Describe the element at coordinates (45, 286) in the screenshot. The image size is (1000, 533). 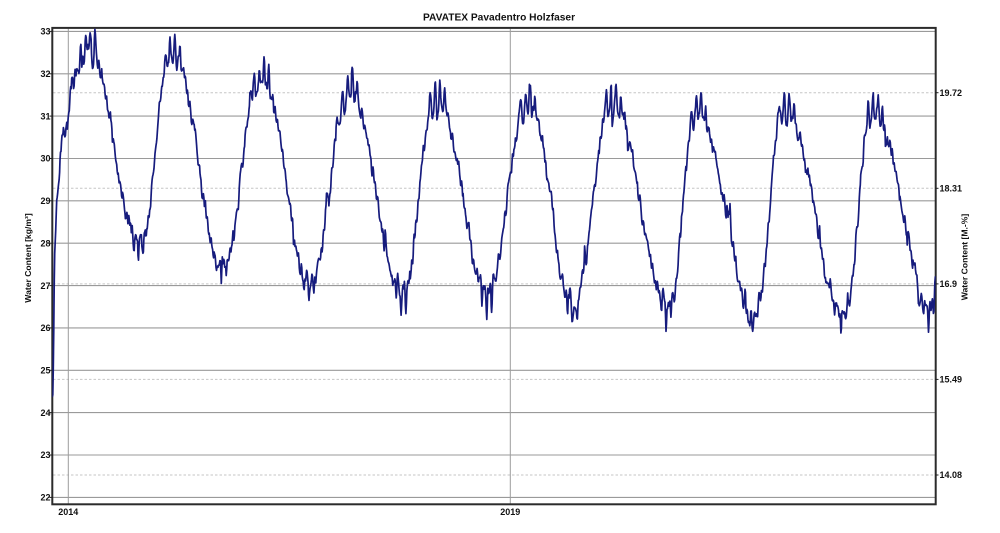
I see `svg-text: 27` at that location.